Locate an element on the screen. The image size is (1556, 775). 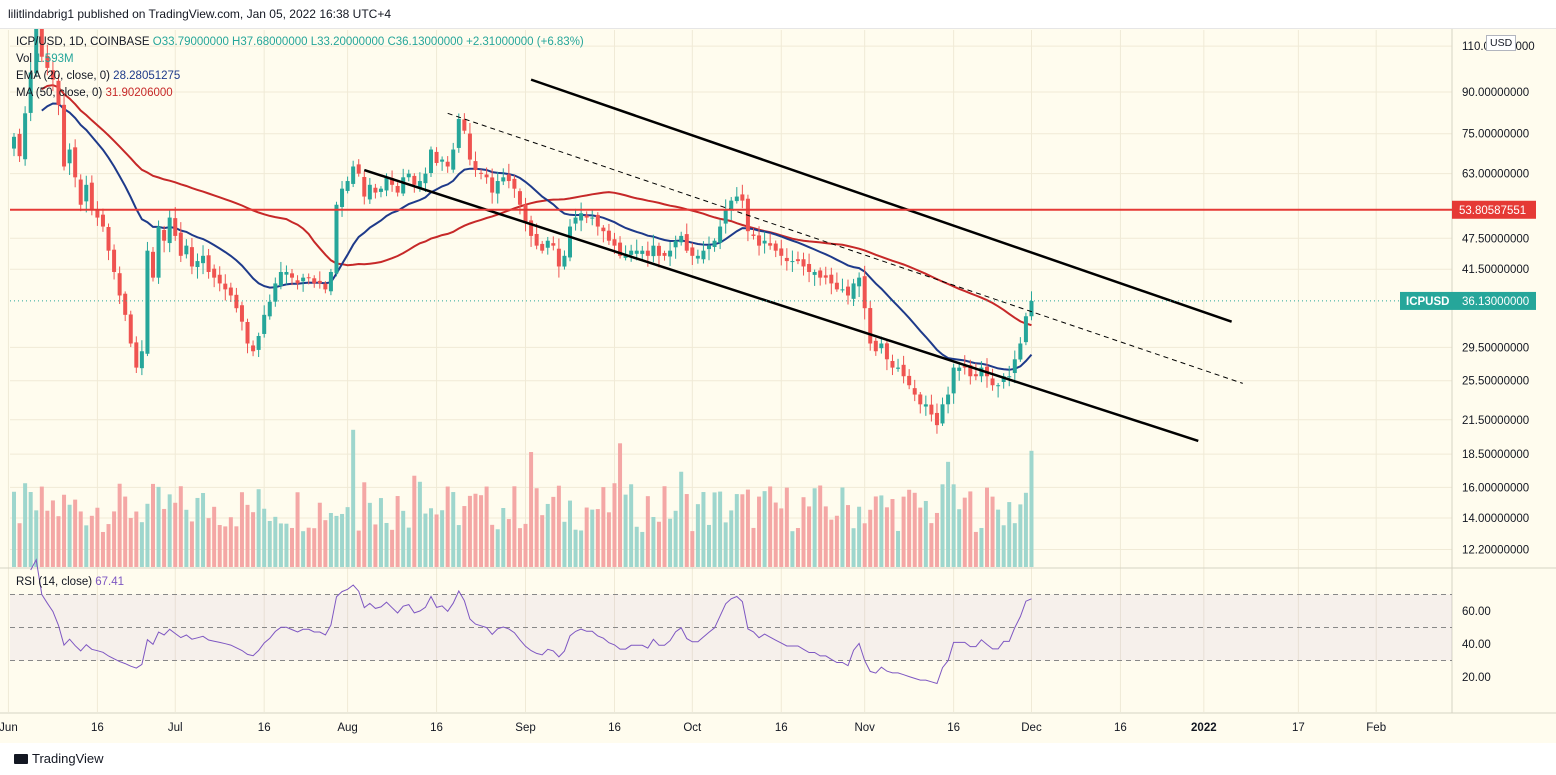
brand-name: TradingView is located at coordinates (68, 758).